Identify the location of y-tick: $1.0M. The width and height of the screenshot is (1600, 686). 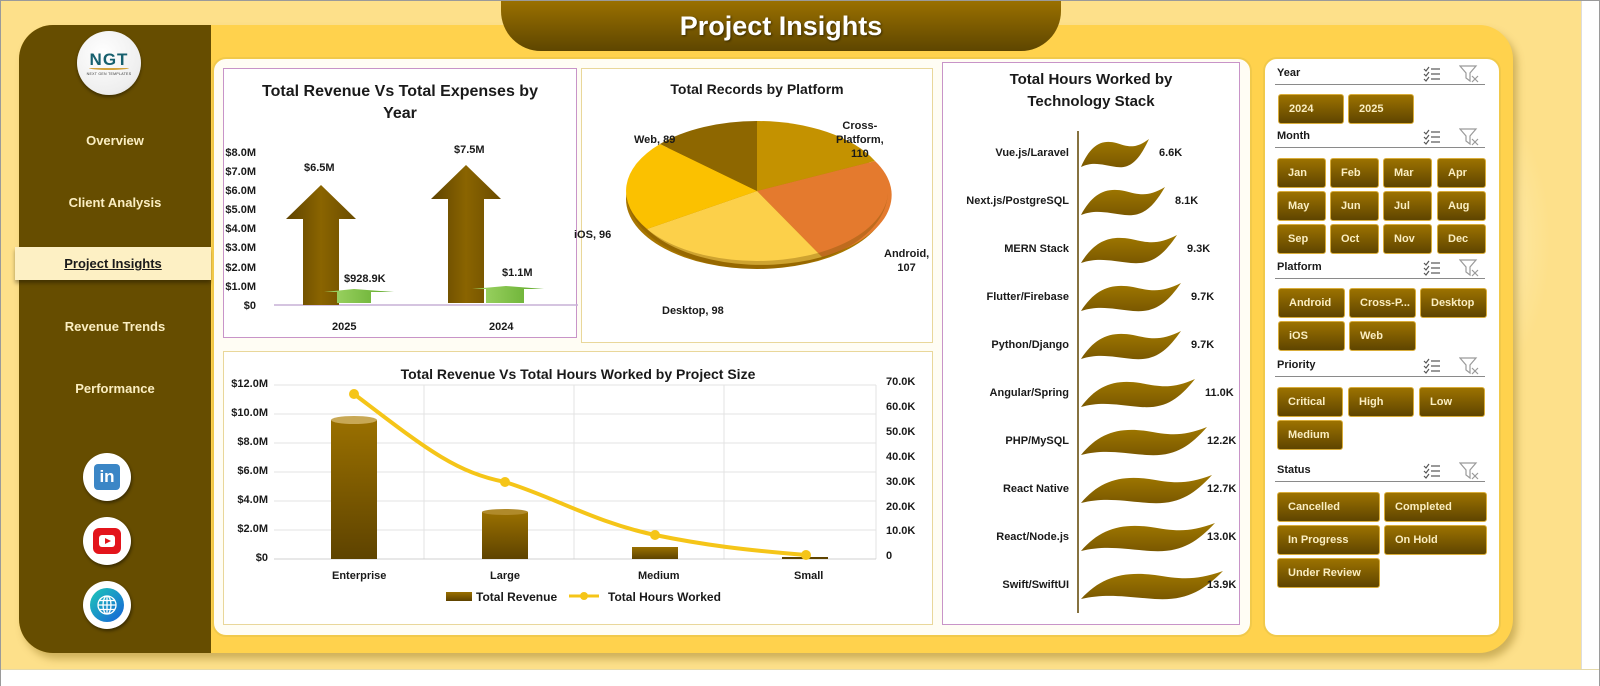
(240, 286).